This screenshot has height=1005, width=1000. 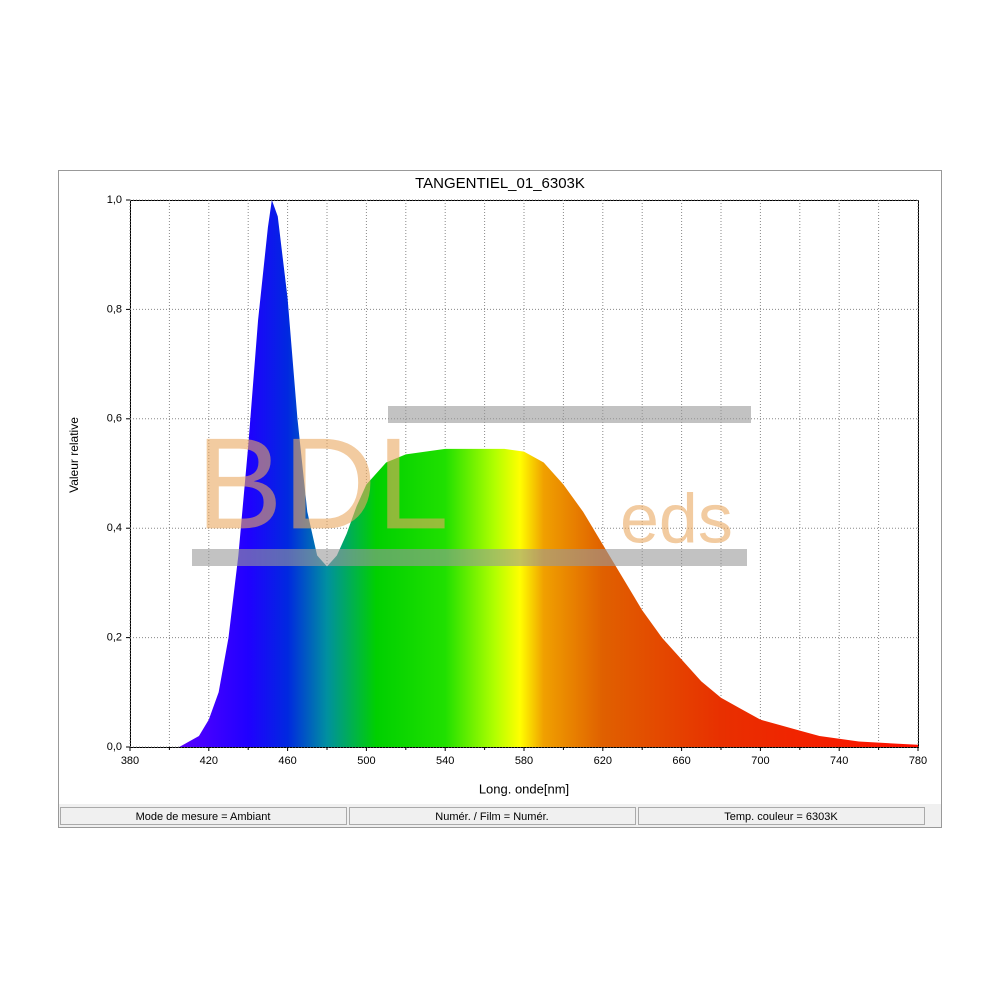 What do you see at coordinates (114, 309) in the screenshot?
I see `y-tick-label: 0,8` at bounding box center [114, 309].